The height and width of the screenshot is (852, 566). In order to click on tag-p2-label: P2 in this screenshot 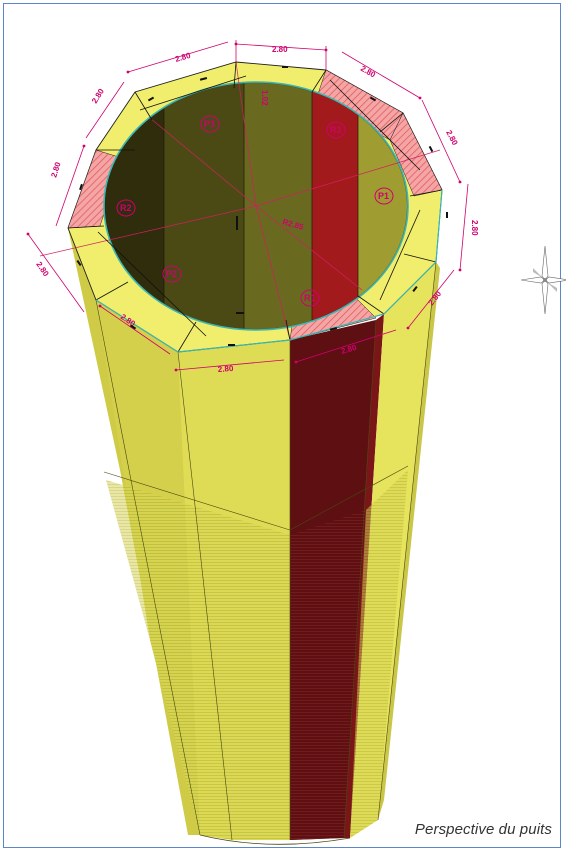, I will do `click(171, 274)`.